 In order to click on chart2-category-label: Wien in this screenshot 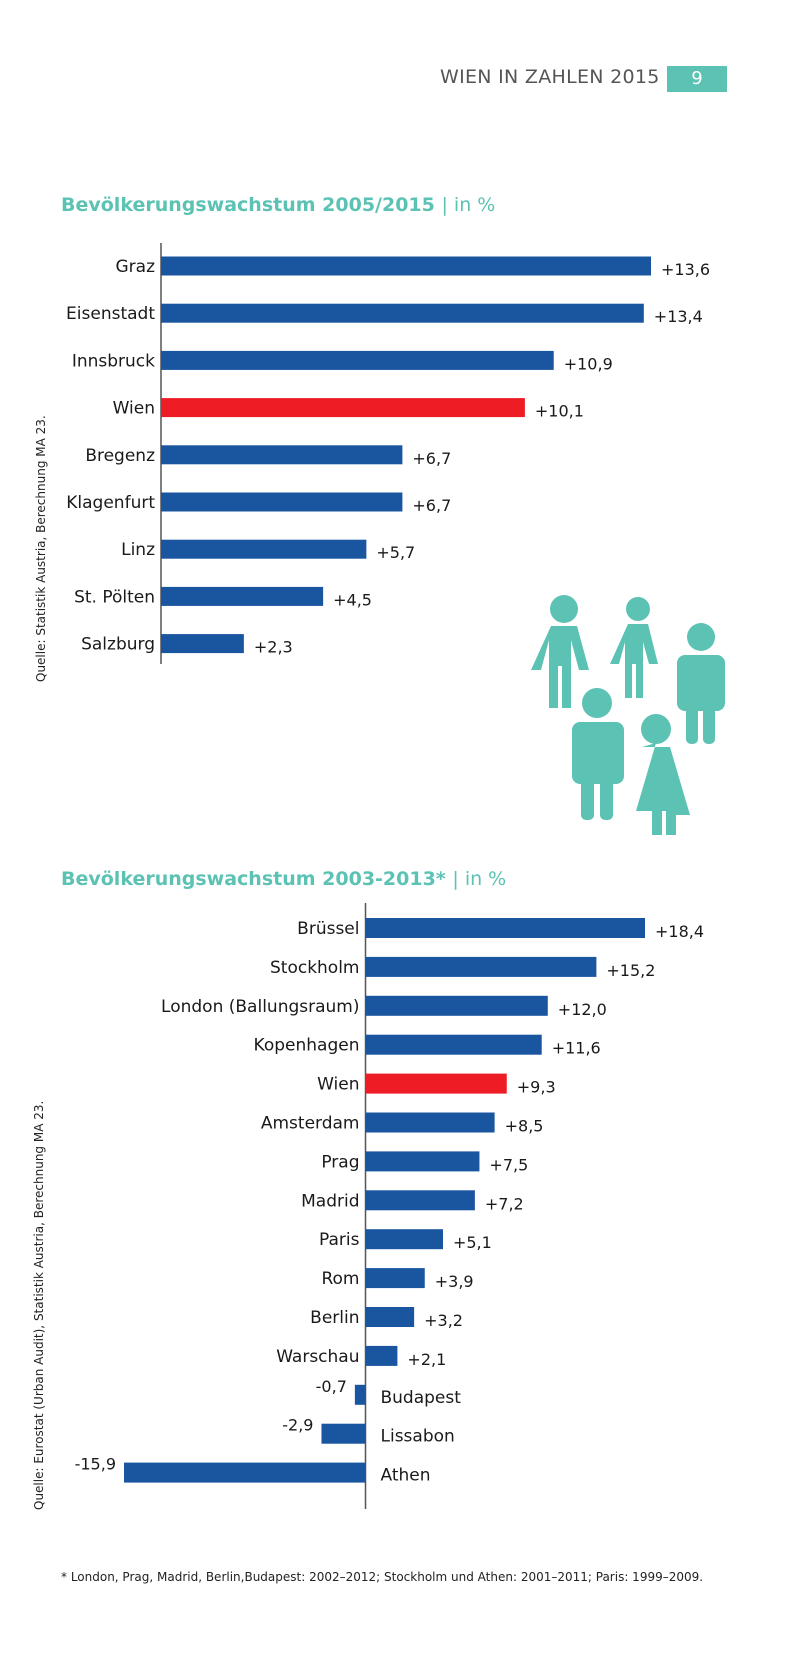, I will do `click(338, 1085)`.